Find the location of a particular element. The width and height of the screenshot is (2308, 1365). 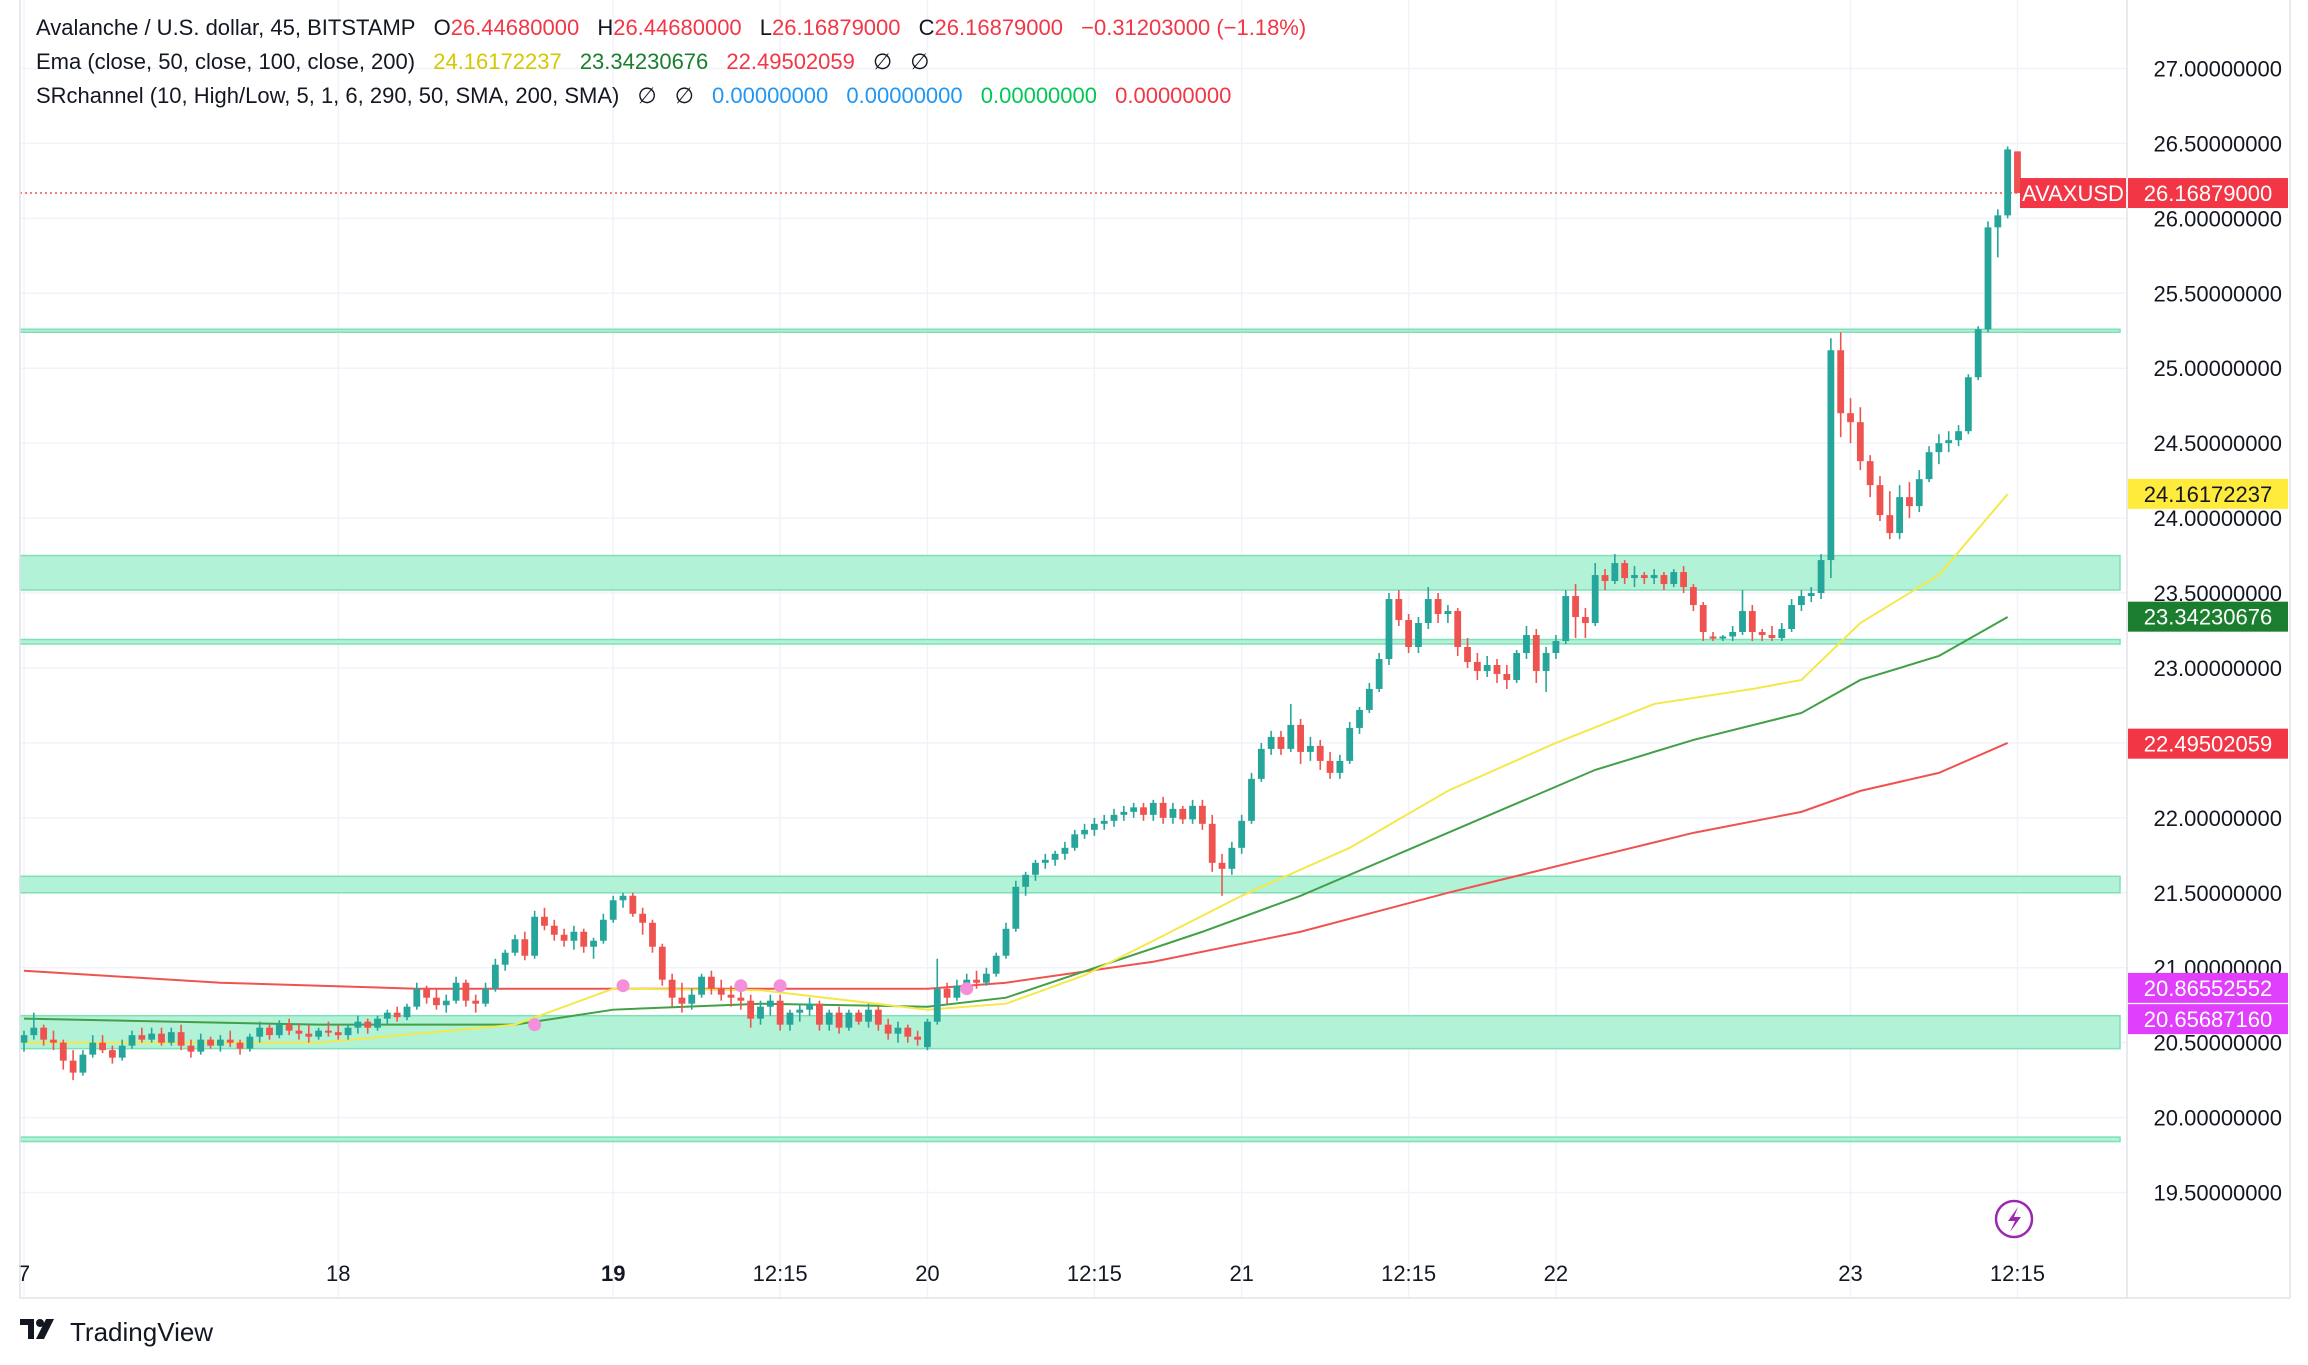

legend-low-label: L is located at coordinates (766, 27).